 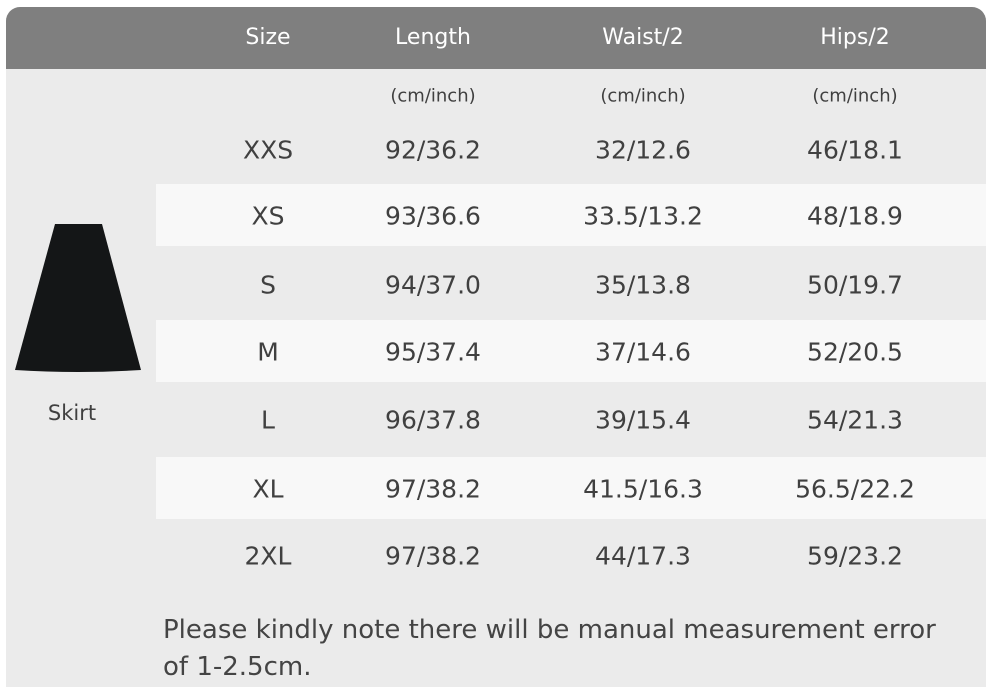 I want to click on measurement-cell: 52/20.5, so click(x=855, y=352).